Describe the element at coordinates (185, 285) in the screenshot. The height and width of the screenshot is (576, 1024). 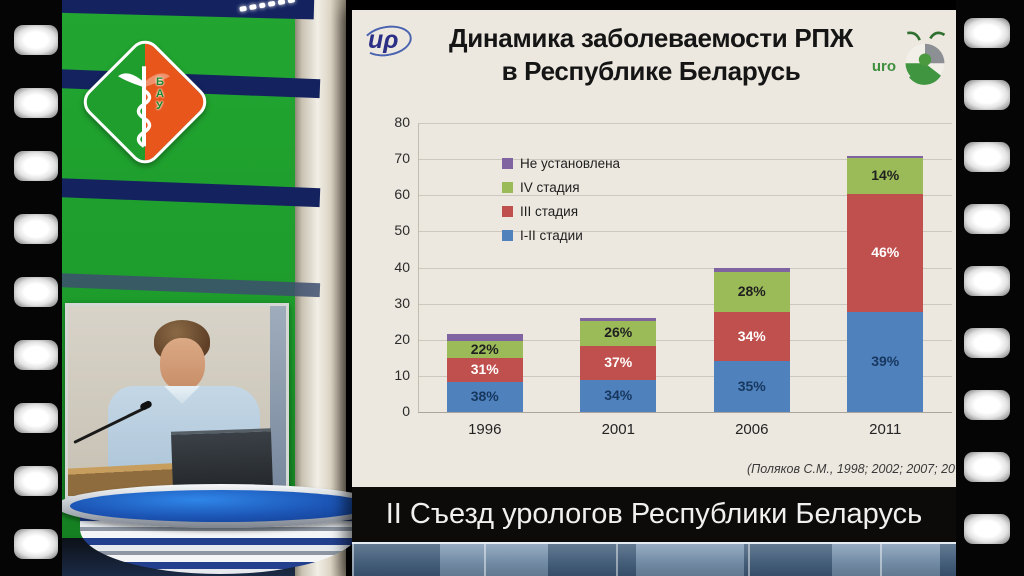
I see `studio-stripe` at that location.